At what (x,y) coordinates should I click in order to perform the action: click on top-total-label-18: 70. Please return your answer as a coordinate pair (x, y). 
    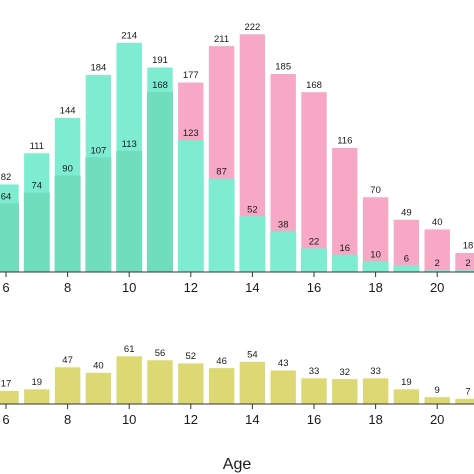
    Looking at the image, I should click on (375, 190).